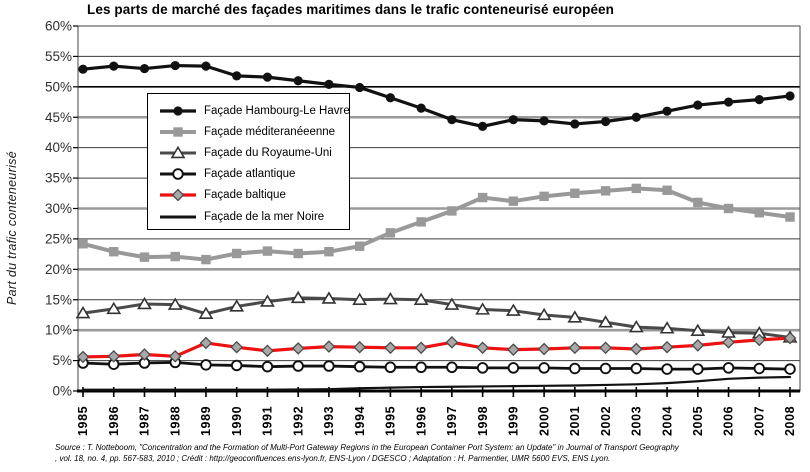 Image resolution: width=810 pixels, height=472 pixels. I want to click on x-tick-label: 1999, so click(514, 421).